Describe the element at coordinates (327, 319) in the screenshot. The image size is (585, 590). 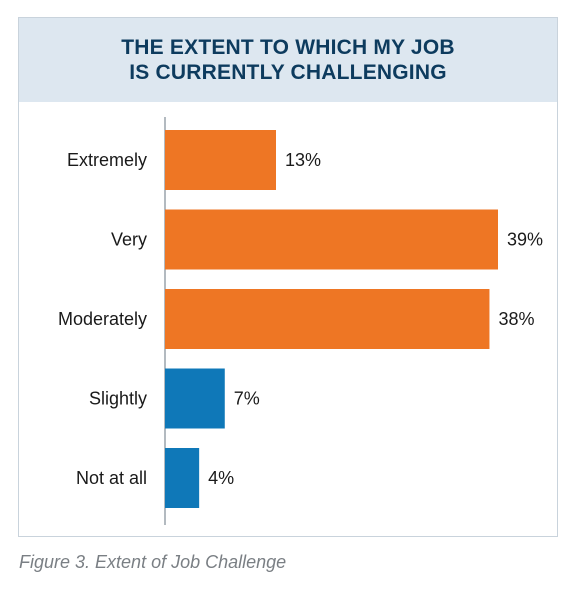
I see `bar-moderately` at that location.